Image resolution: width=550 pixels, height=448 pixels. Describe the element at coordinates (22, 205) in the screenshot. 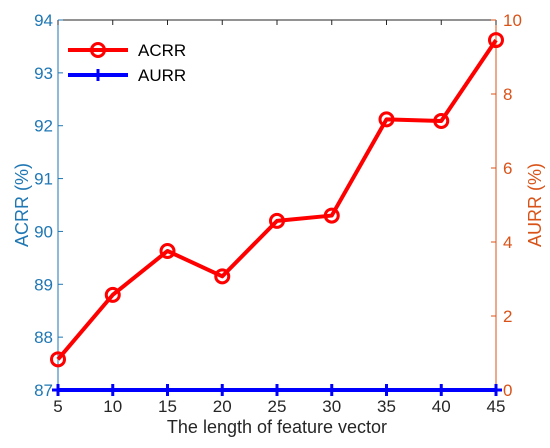

I see `y-axis-left-label: ACRR (%)` at that location.